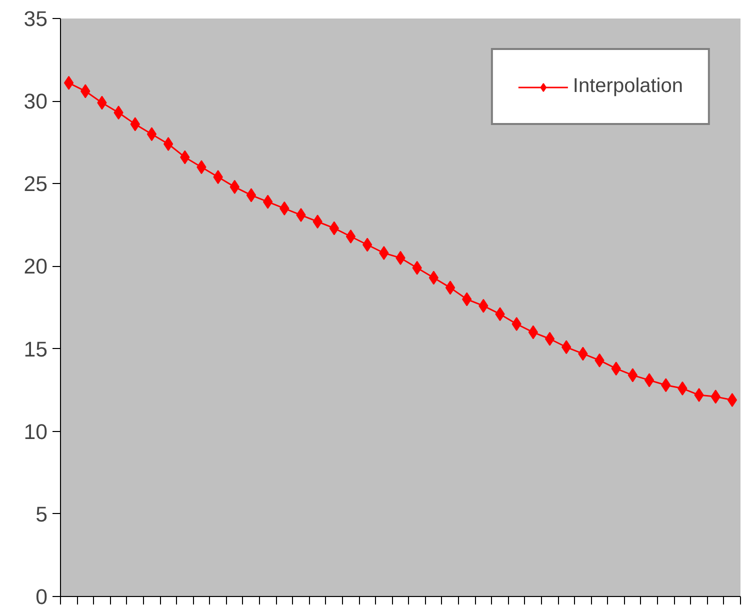  I want to click on legend-label: Interpolation, so click(627, 86).